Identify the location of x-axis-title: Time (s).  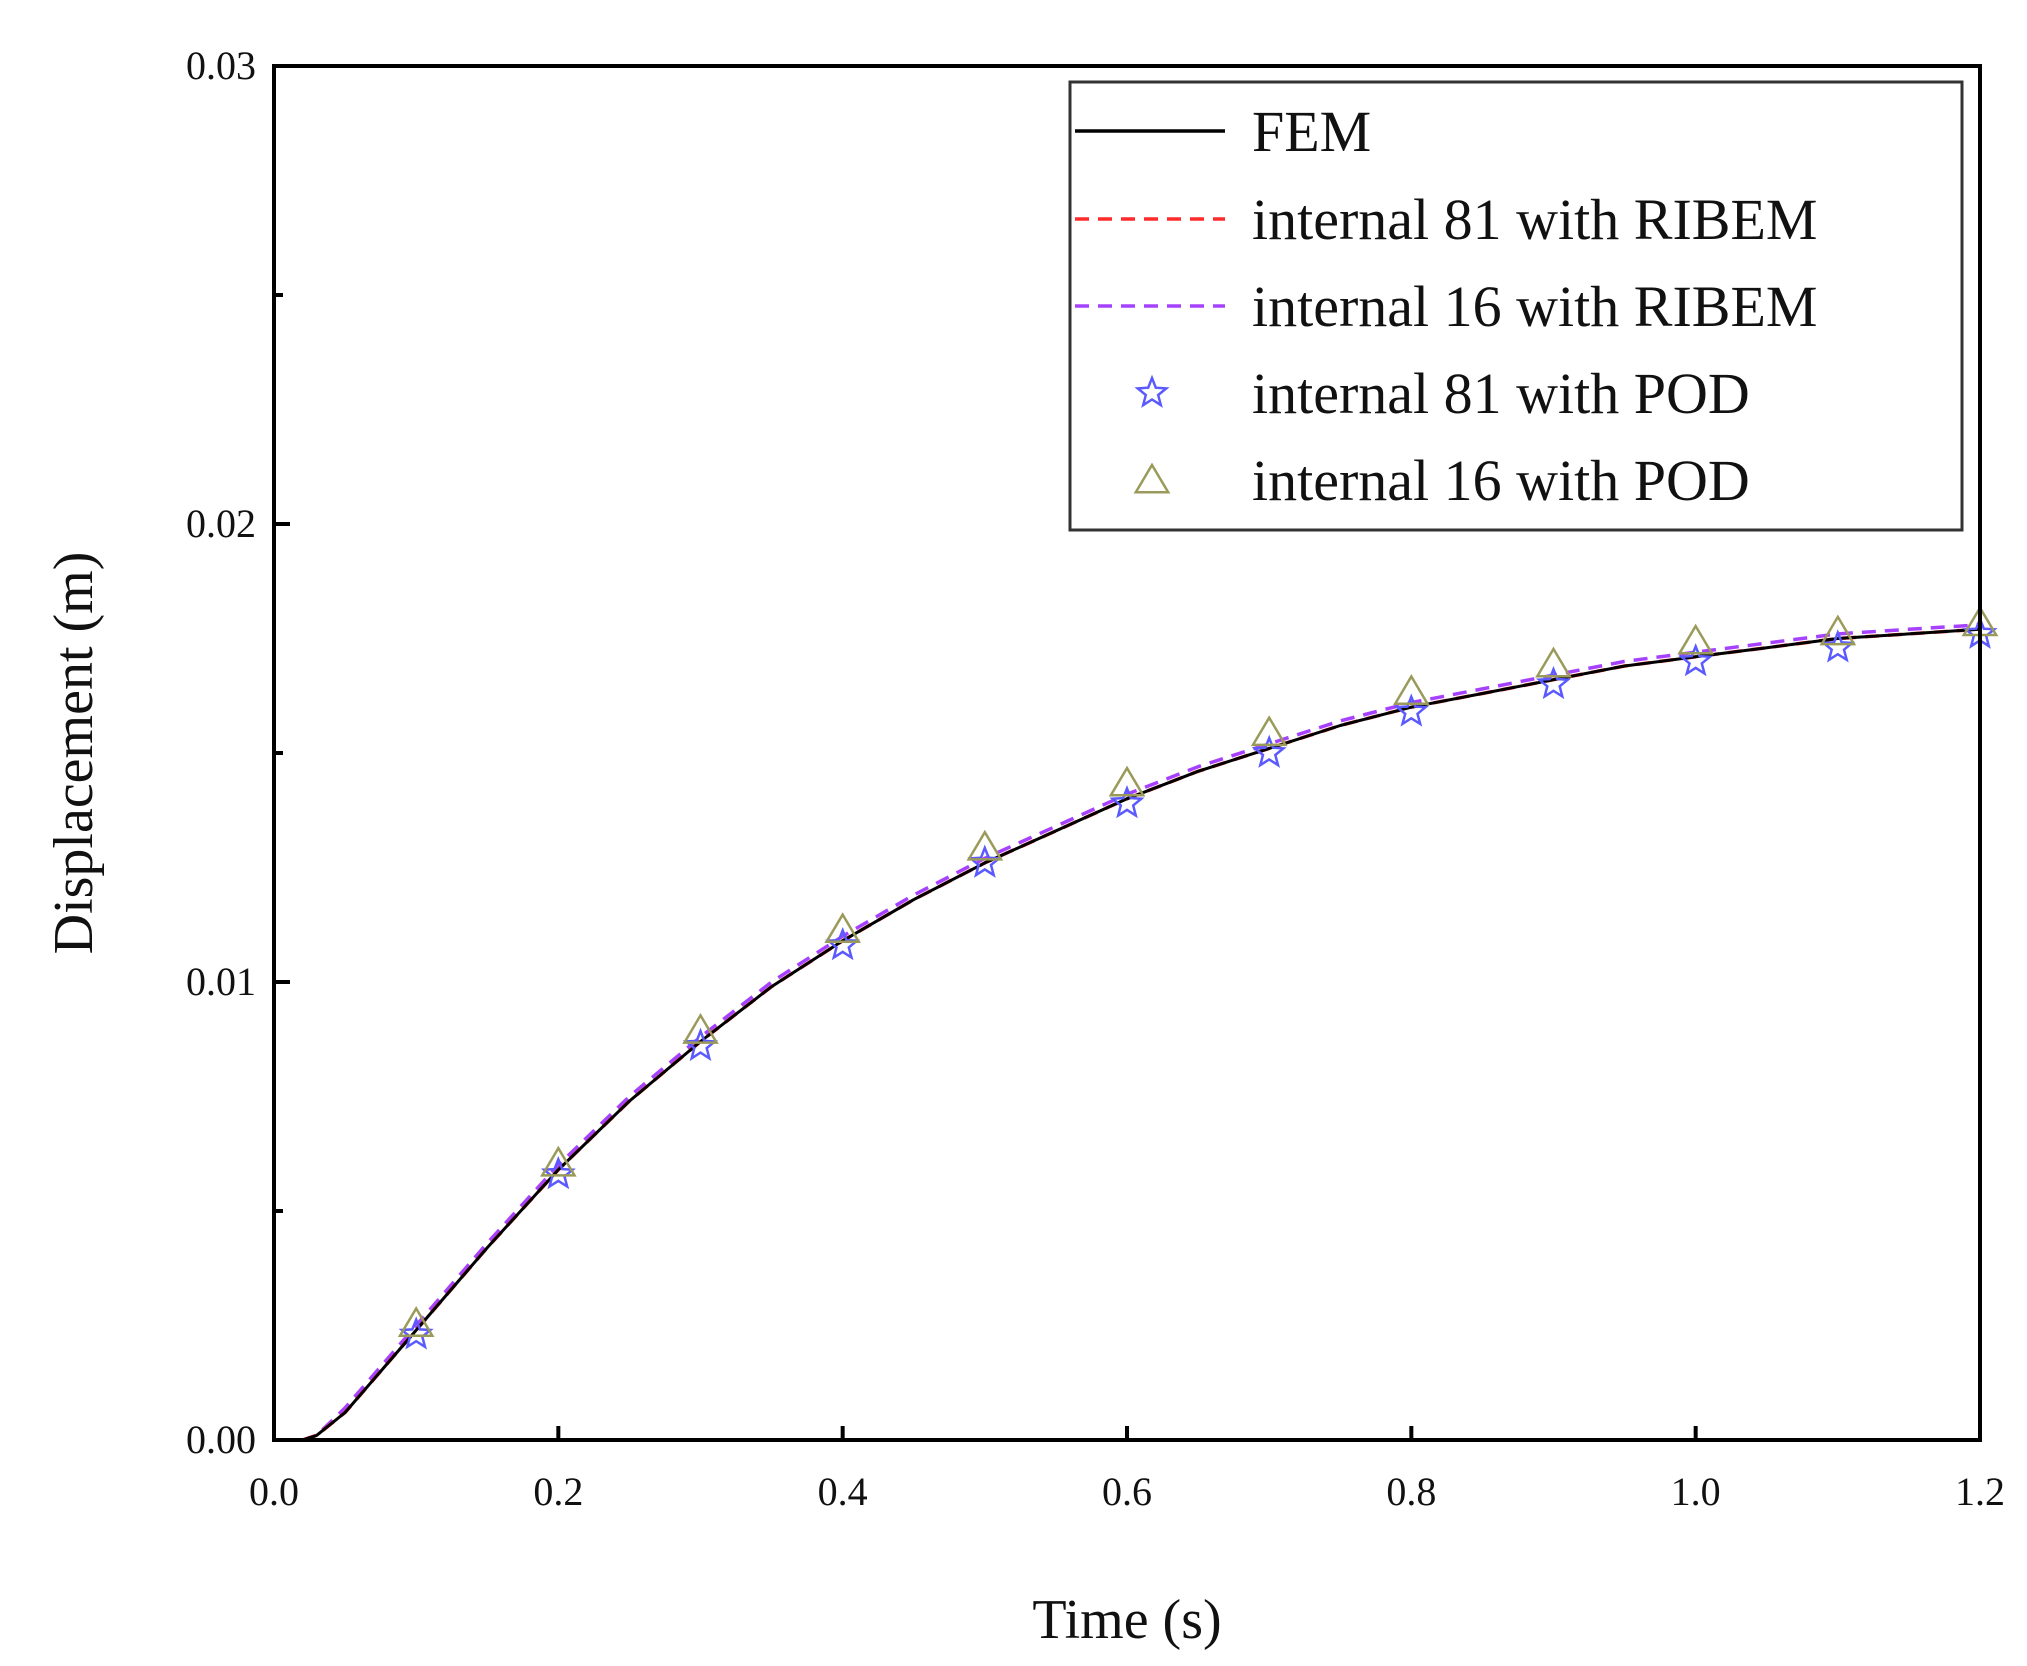
(1126, 1620).